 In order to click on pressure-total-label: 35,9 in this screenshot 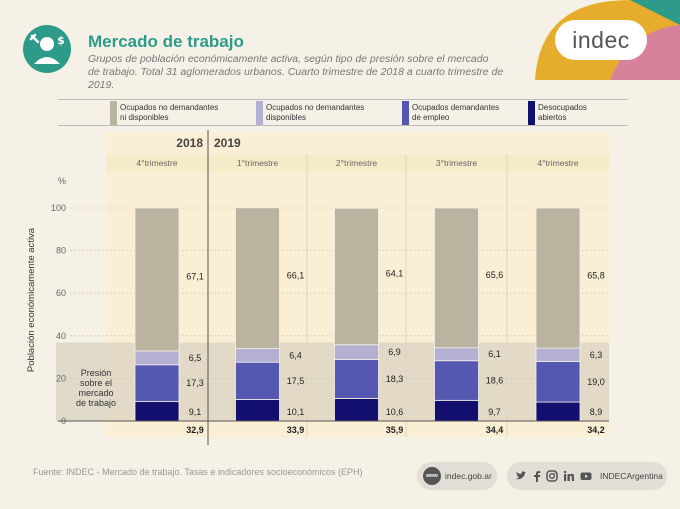, I will do `click(395, 430)`.